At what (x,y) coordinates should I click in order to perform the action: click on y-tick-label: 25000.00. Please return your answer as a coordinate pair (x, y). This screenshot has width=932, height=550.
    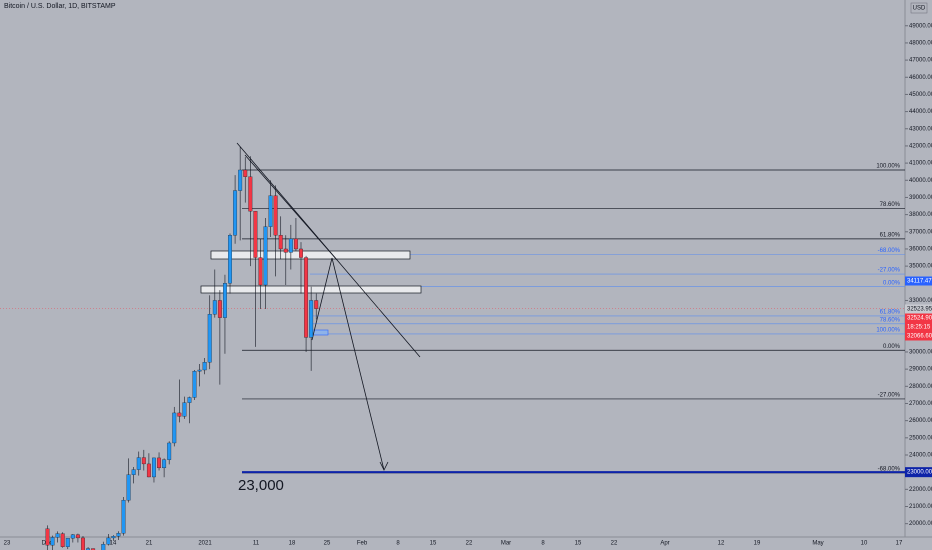
    Looking at the image, I should click on (920, 438).